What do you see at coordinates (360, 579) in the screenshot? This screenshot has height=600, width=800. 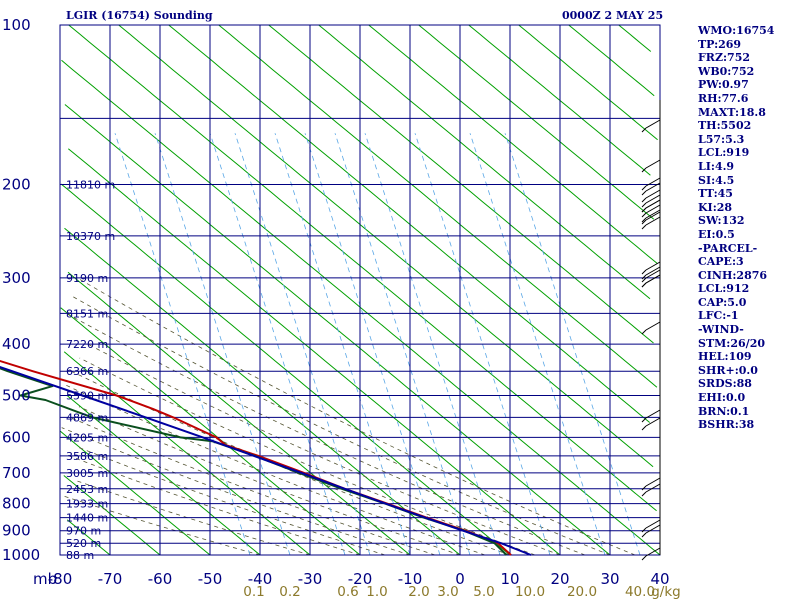 I see `temperature-tick-label: -20` at bounding box center [360, 579].